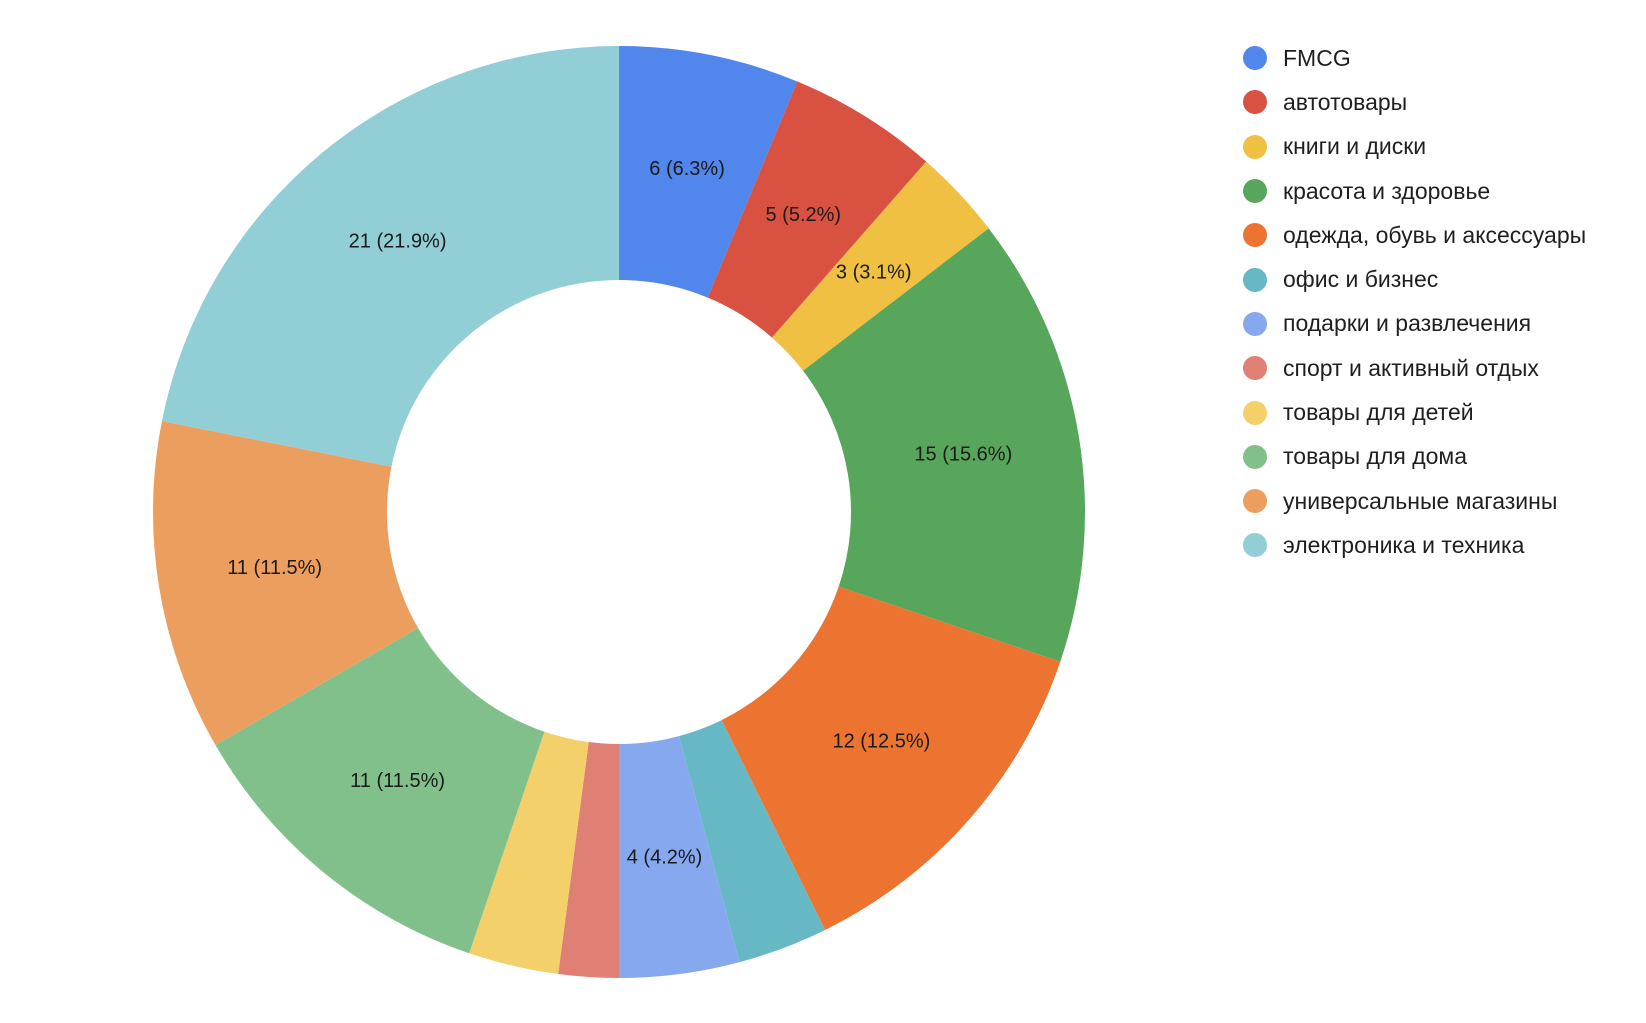 The height and width of the screenshot is (1023, 1646). I want to click on legend-item: книги и диски, so click(1414, 147).